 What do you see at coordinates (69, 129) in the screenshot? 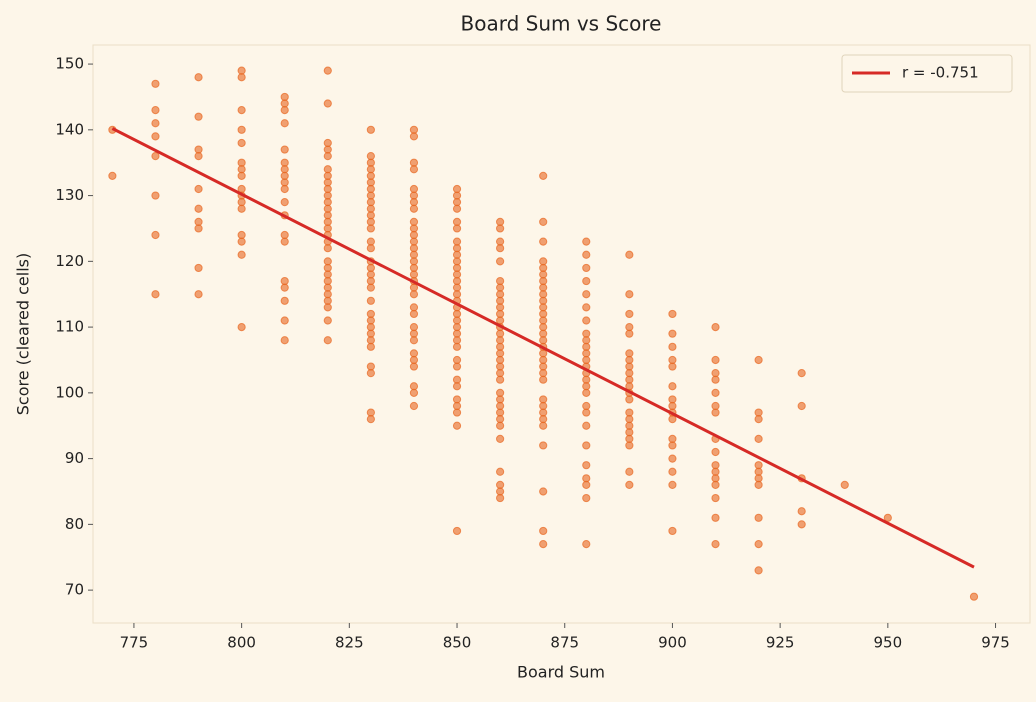
I see `y-tick-label: 140` at bounding box center [69, 129].